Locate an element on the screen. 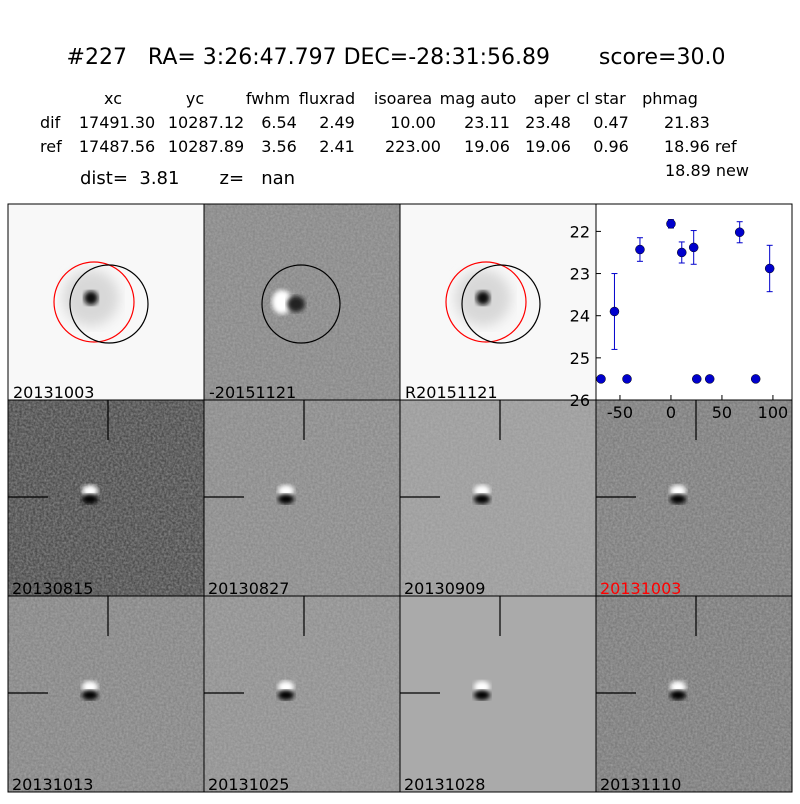 This screenshot has width=800, height=804. stamp: 20131025 is located at coordinates (302, 695).